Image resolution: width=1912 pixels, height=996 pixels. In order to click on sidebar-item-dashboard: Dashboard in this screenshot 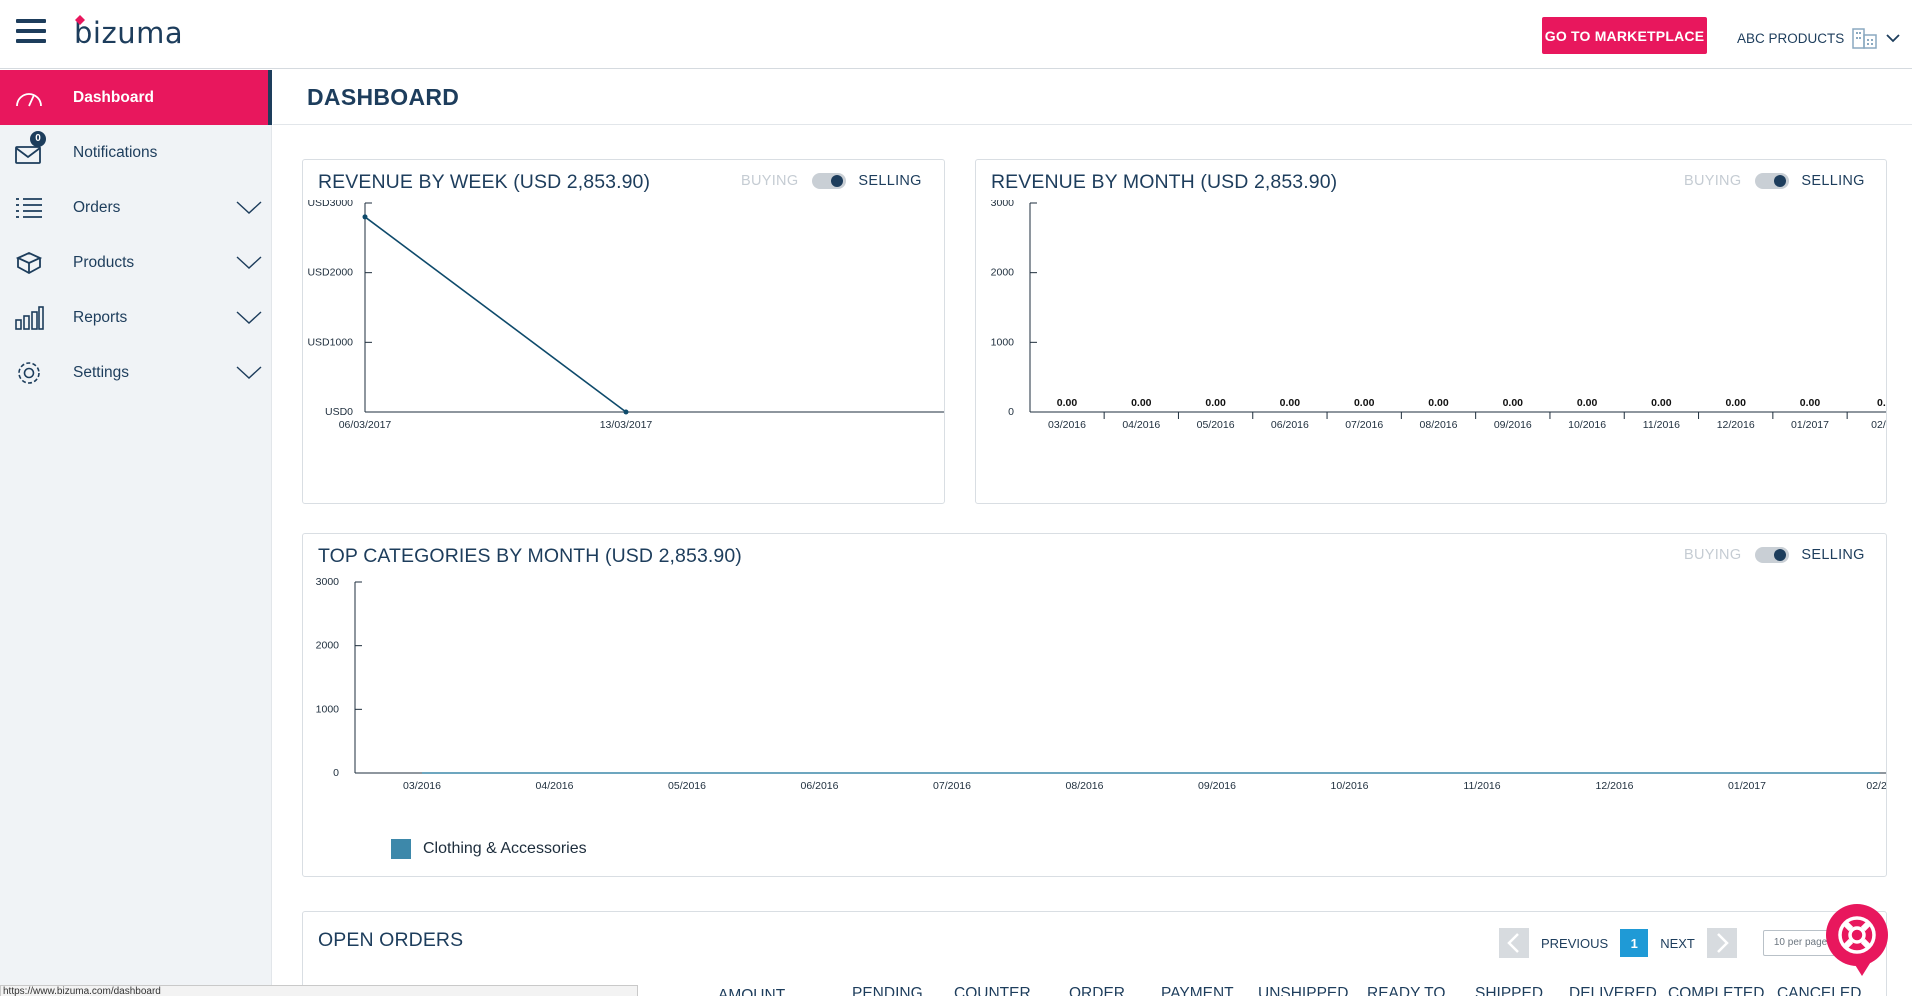, I will do `click(136, 97)`.